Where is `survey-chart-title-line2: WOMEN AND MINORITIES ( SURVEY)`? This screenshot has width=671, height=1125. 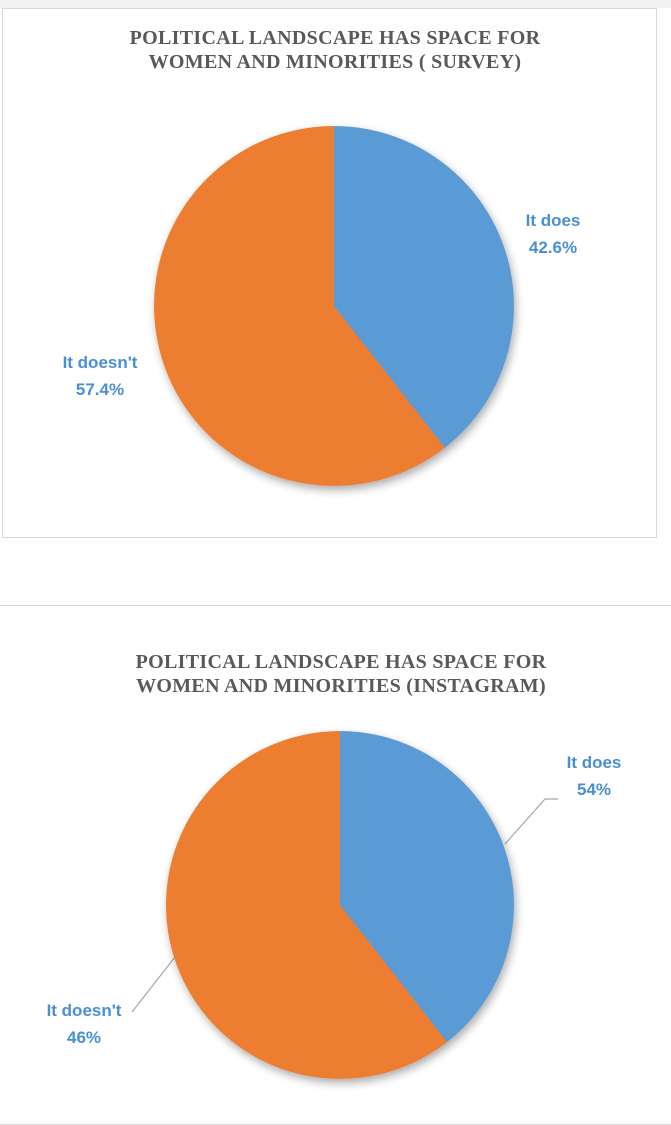 survey-chart-title-line2: WOMEN AND MINORITIES ( SURVEY) is located at coordinates (335, 62).